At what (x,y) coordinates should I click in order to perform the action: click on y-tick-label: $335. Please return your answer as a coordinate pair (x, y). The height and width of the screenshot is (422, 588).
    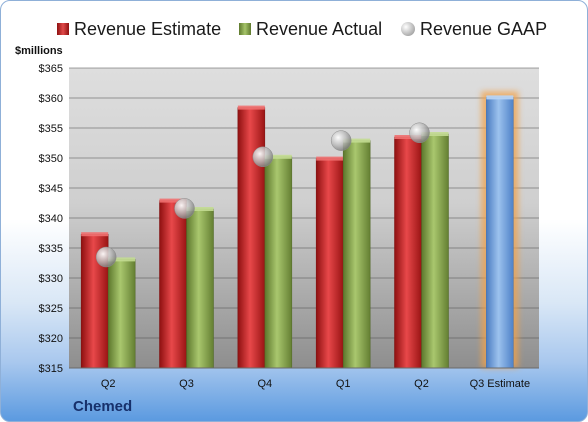
    Looking at the image, I should click on (51, 249).